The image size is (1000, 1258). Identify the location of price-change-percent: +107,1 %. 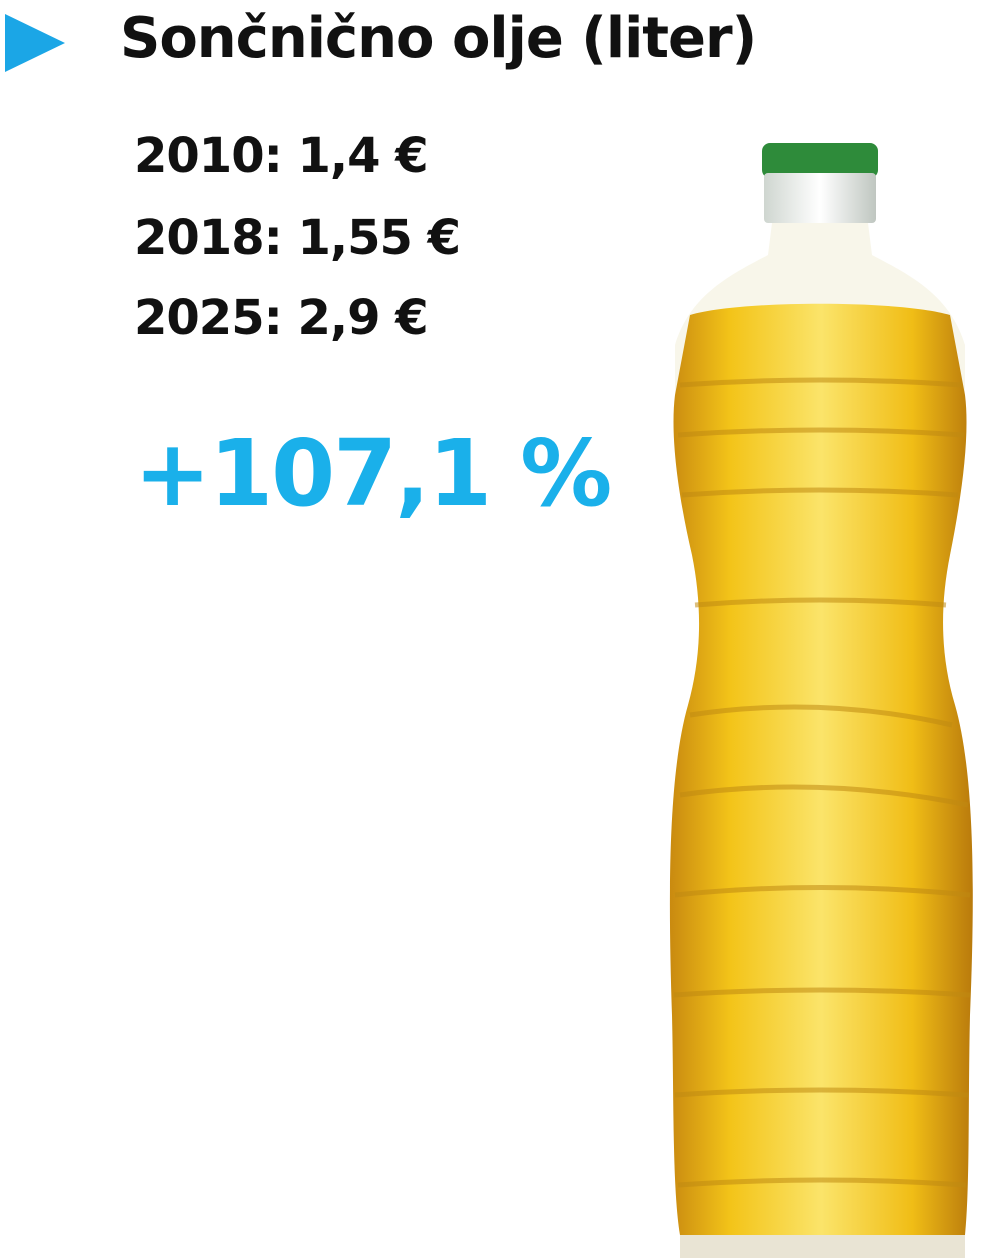
(373, 473).